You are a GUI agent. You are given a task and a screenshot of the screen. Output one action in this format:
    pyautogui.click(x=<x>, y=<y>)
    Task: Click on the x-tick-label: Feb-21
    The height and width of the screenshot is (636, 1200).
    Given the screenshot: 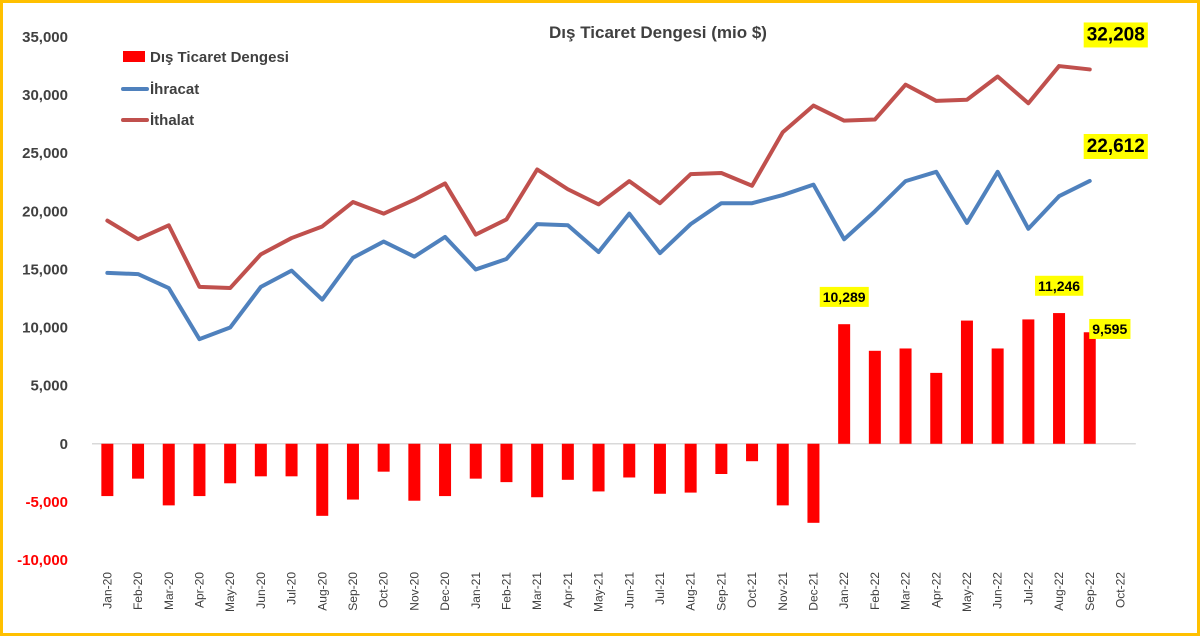 What is the action you would take?
    pyautogui.click(x=506, y=591)
    